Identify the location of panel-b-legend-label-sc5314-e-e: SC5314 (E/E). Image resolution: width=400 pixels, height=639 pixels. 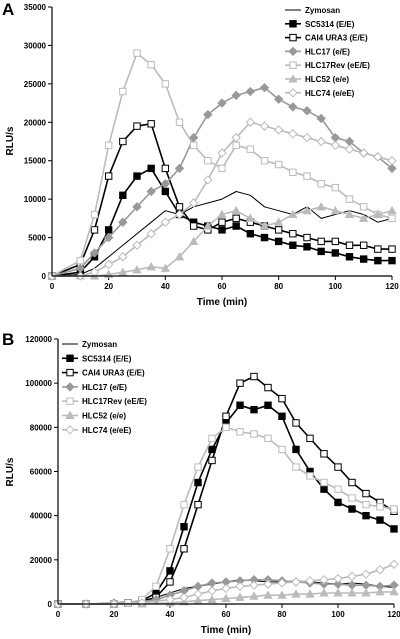
(107, 358).